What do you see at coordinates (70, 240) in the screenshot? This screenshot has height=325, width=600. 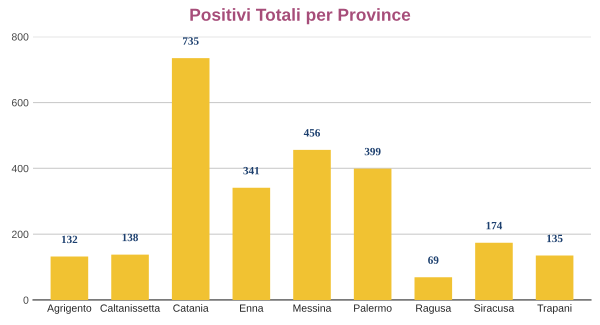 I see `data-label: 132` at bounding box center [70, 240].